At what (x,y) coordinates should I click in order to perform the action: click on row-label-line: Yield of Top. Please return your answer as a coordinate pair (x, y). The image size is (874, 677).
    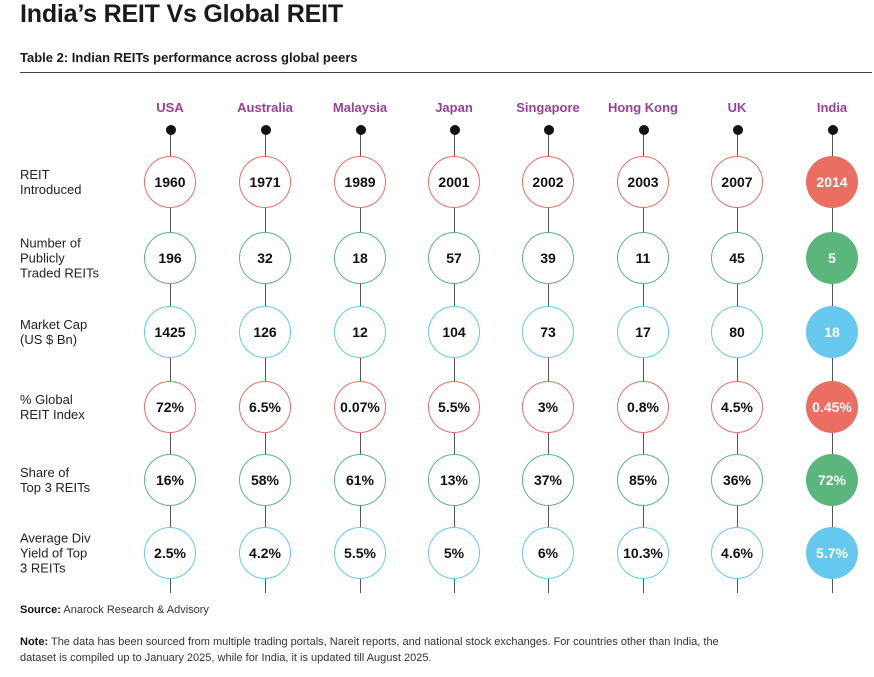
    Looking at the image, I should click on (54, 553).